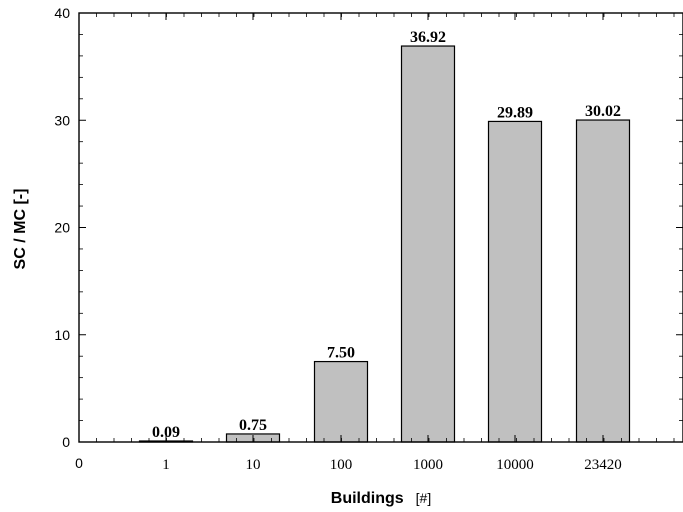 Image resolution: width=683 pixels, height=512 pixels. Describe the element at coordinates (515, 112) in the screenshot. I see `data-label-10000: 29.89` at that location.